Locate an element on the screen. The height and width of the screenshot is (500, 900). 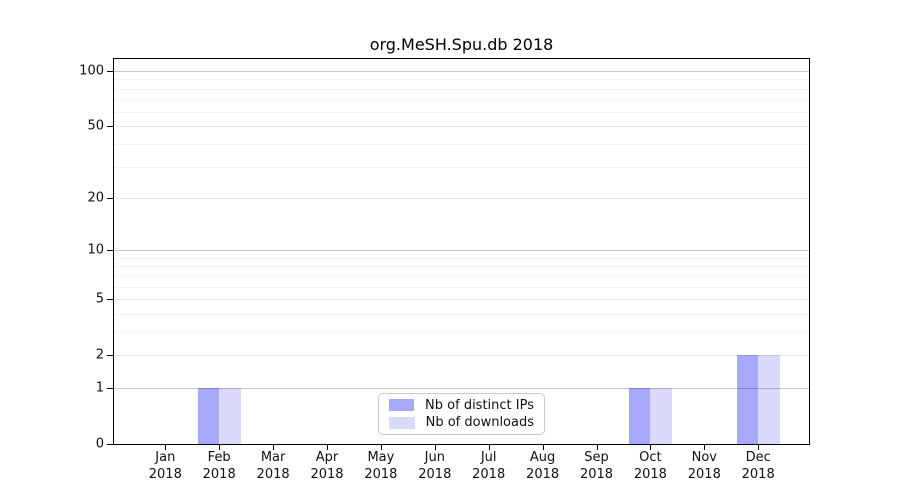
y-tick-label-1: 1 is located at coordinates (99, 388).